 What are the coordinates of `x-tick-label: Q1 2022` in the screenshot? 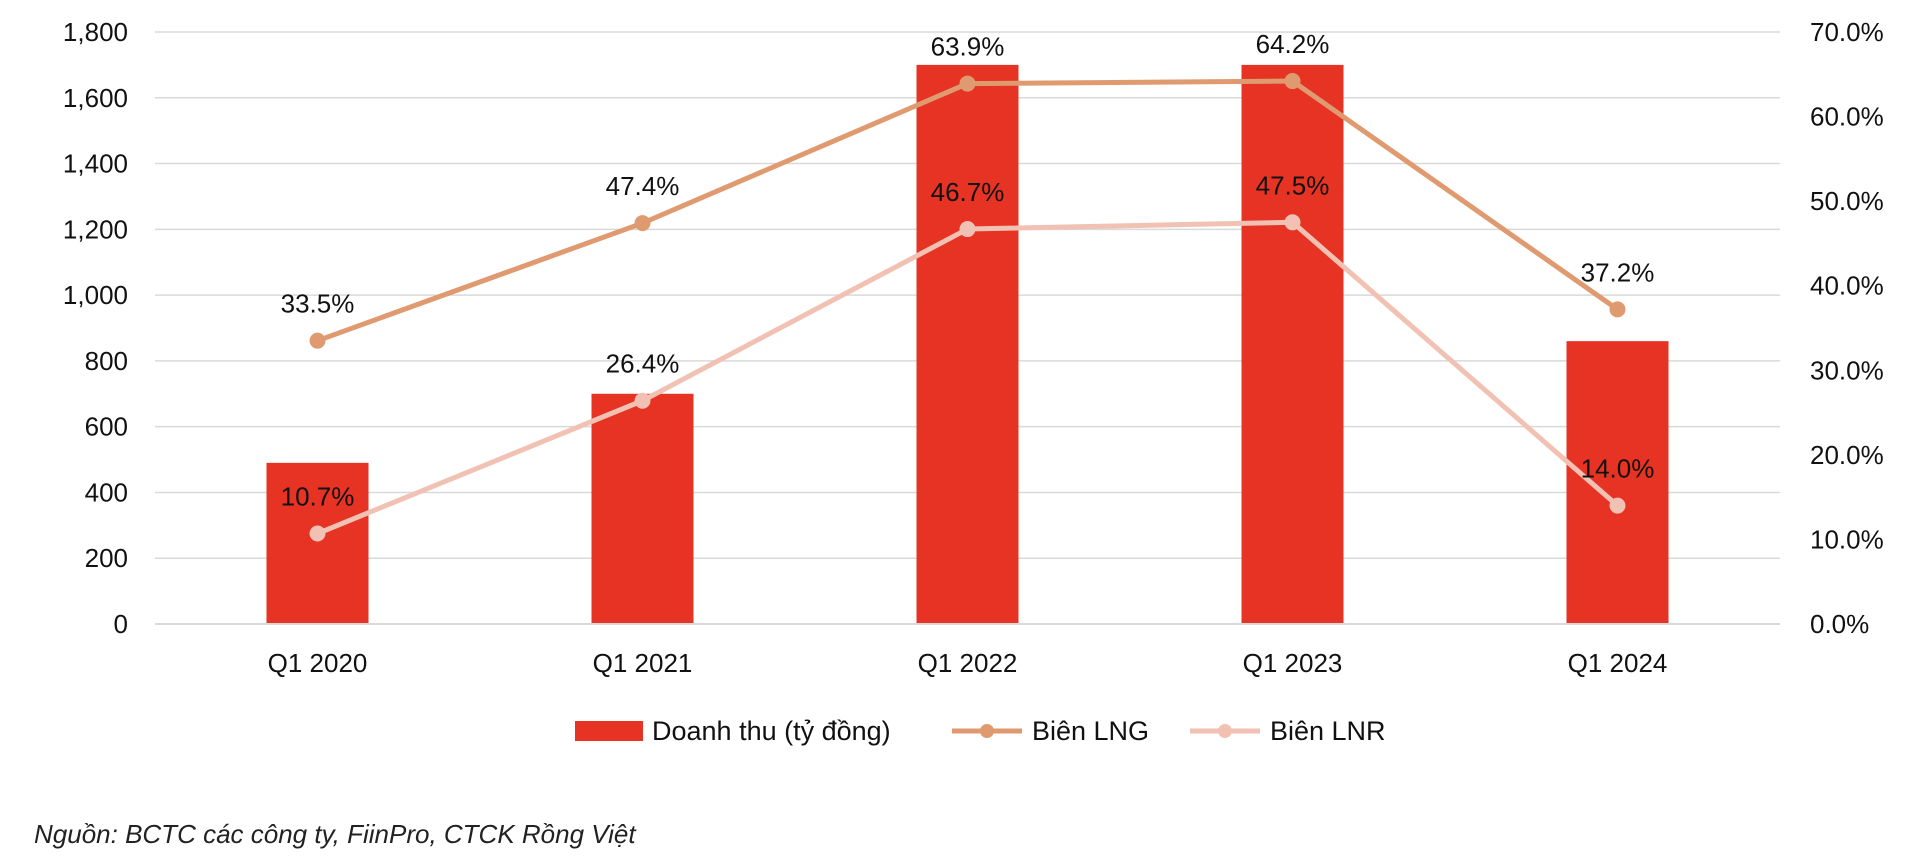 It's located at (968, 663).